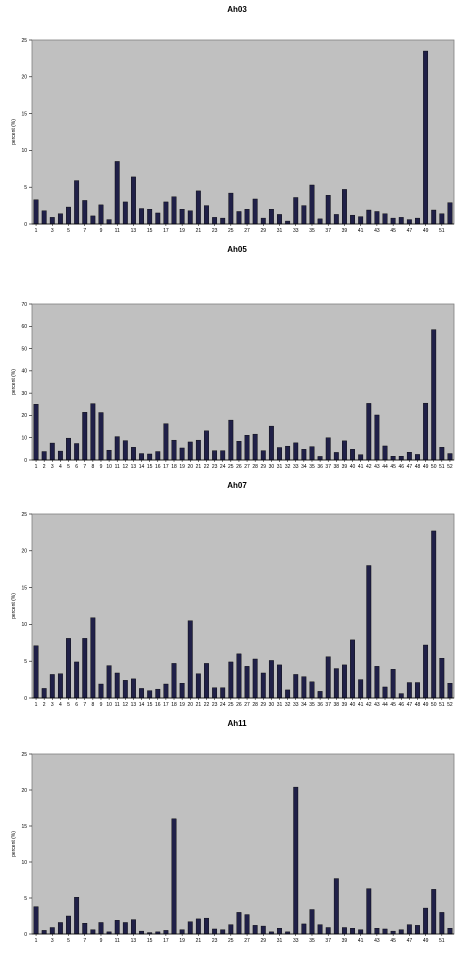  What do you see at coordinates (239, 467) in the screenshot?
I see `x-tick-label: 26` at bounding box center [239, 467].